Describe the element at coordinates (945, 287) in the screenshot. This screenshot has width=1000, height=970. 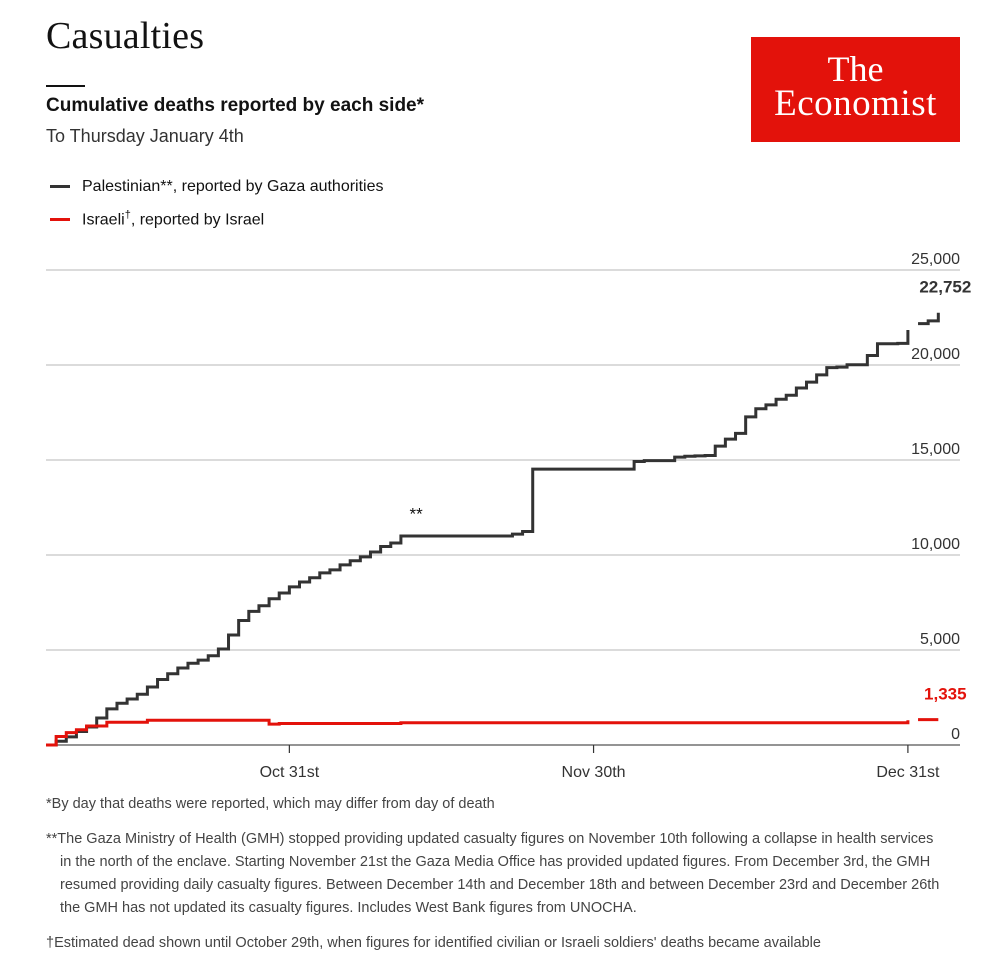
I see `palestinian-end-label: 22,752` at that location.